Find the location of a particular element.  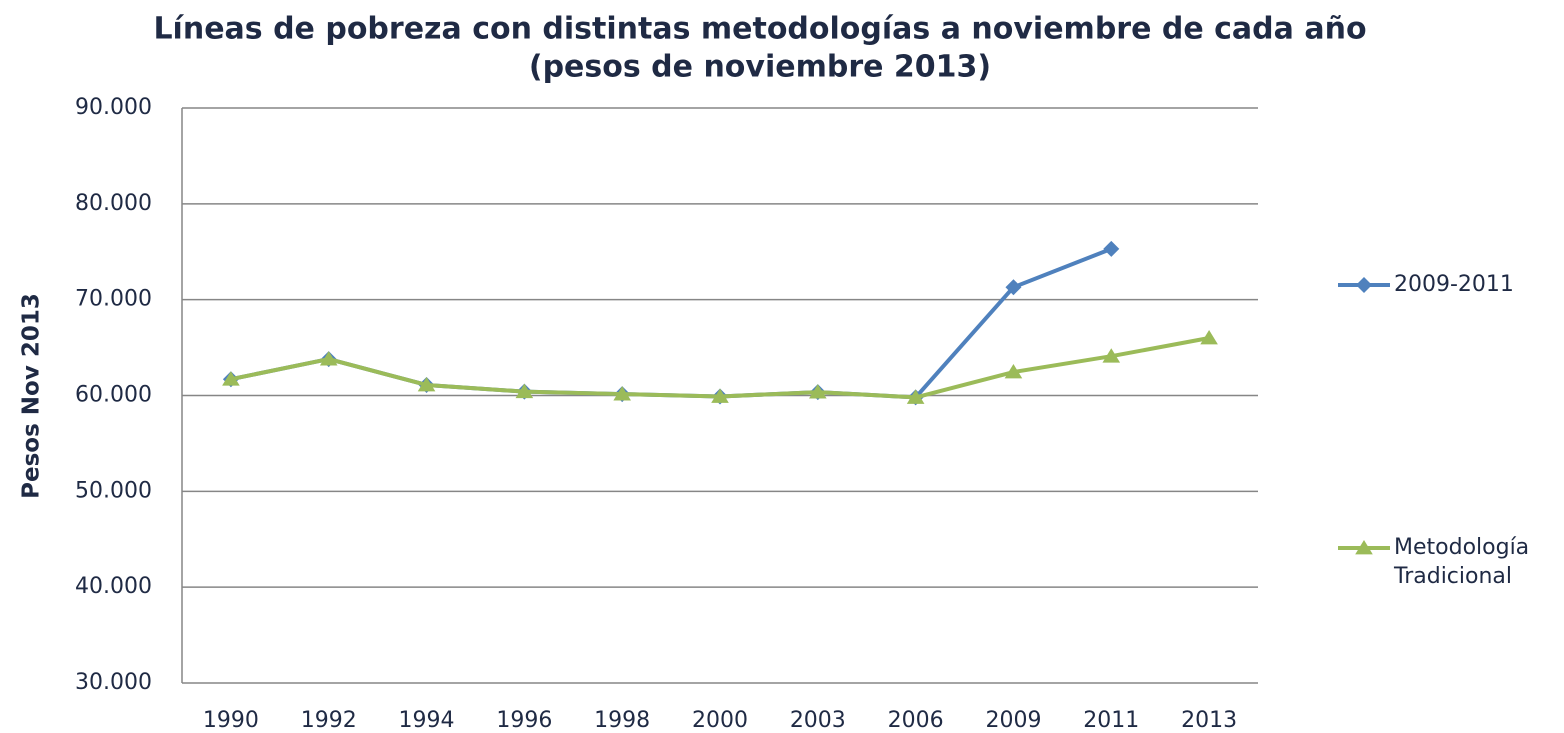

y-tick-label: 50.000 is located at coordinates (113, 490).